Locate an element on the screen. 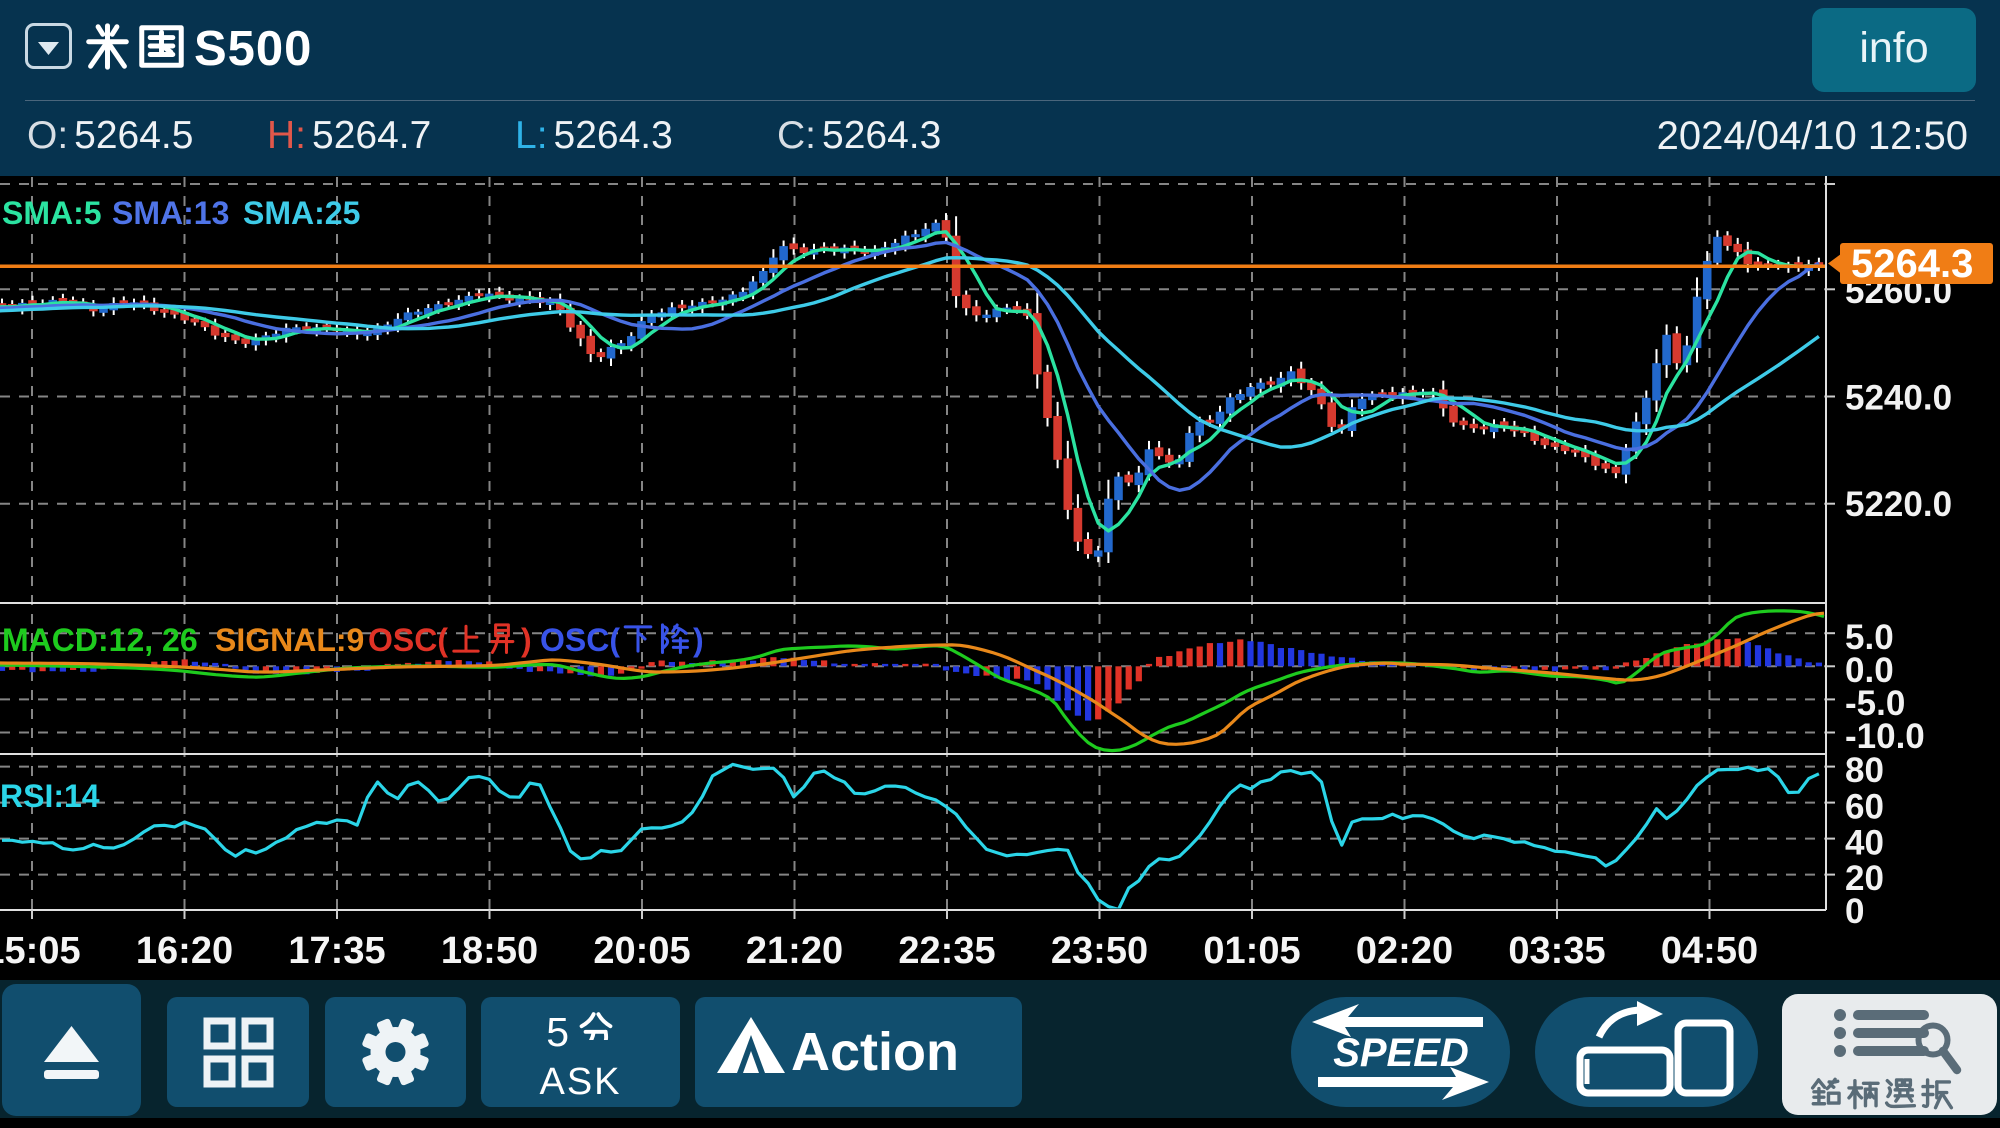 The height and width of the screenshot is (1128, 2000). svg-text: 01:05 is located at coordinates (1251, 951).